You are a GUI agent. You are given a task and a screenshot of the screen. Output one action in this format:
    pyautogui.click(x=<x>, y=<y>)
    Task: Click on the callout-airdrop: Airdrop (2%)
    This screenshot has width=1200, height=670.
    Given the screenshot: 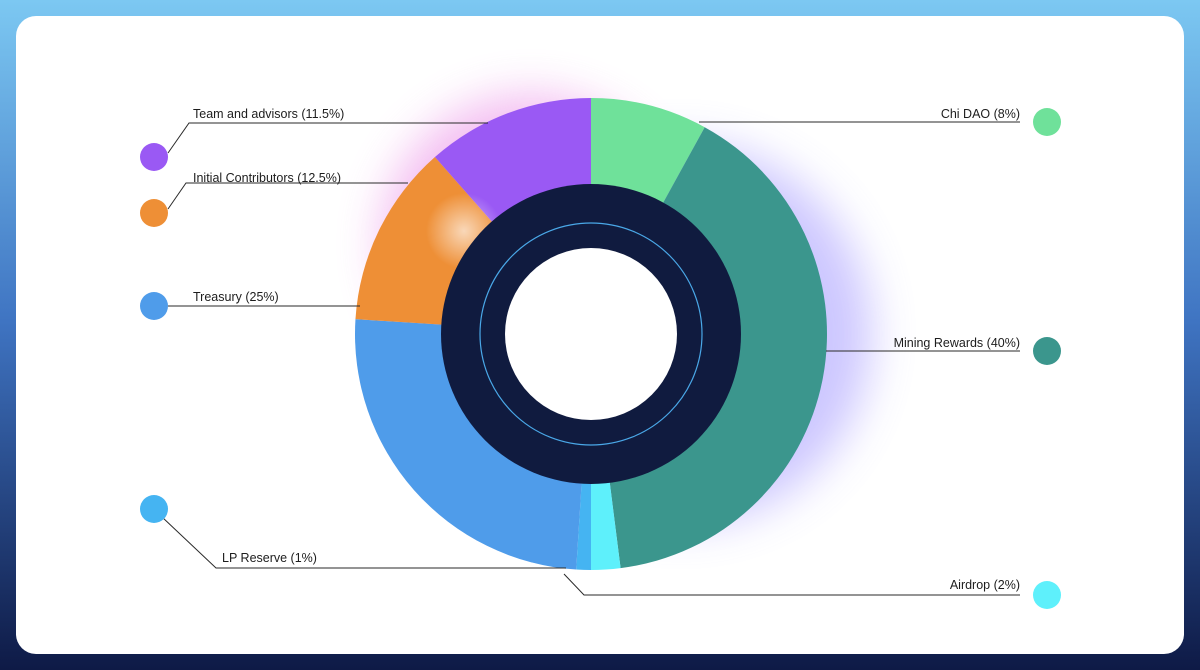 What is the action you would take?
    pyautogui.click(x=812, y=591)
    